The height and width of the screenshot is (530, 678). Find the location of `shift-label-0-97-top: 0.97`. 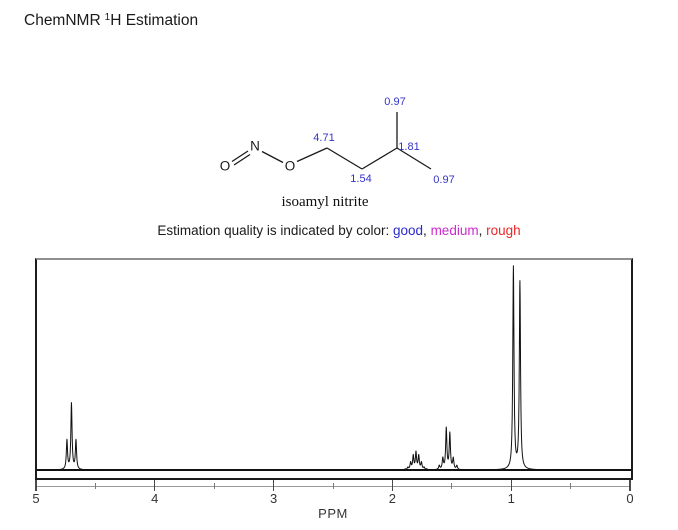

shift-label-0-97-top: 0.97 is located at coordinates (394, 102).